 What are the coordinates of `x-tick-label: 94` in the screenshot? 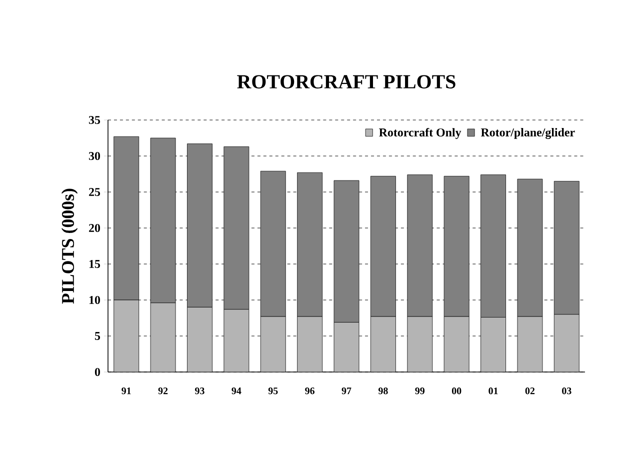 It's located at (237, 391).